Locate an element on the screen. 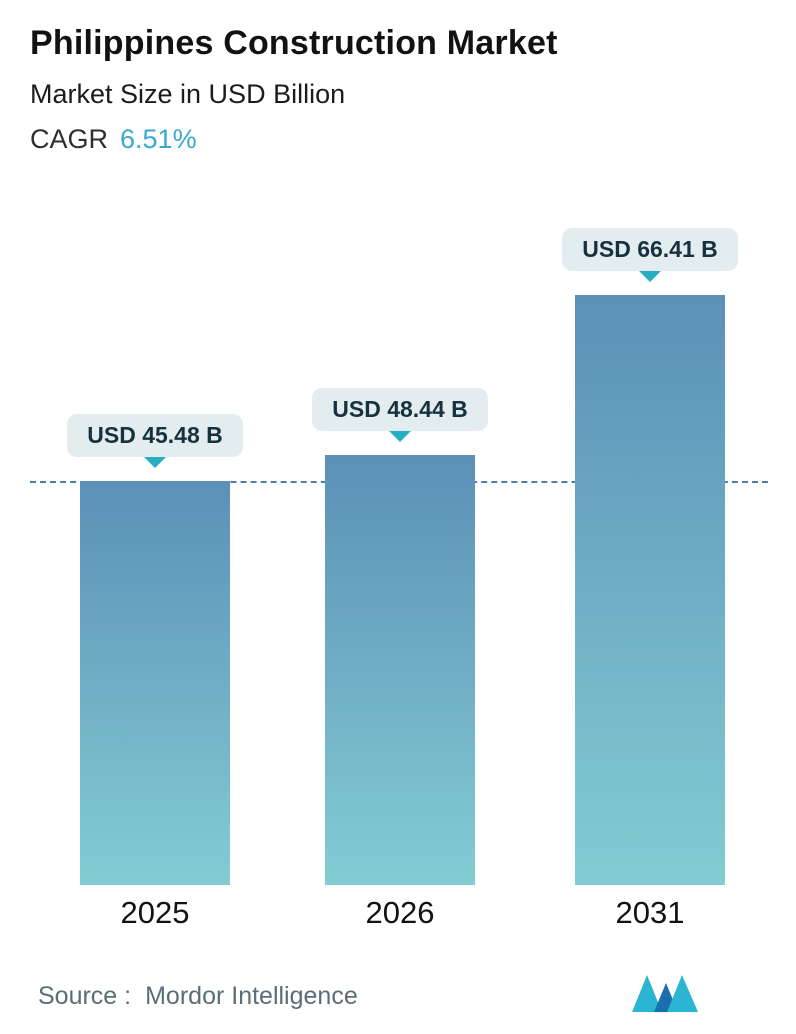 The image size is (796, 1034). cagr-row: CAGR 6.51% is located at coordinates (294, 139).